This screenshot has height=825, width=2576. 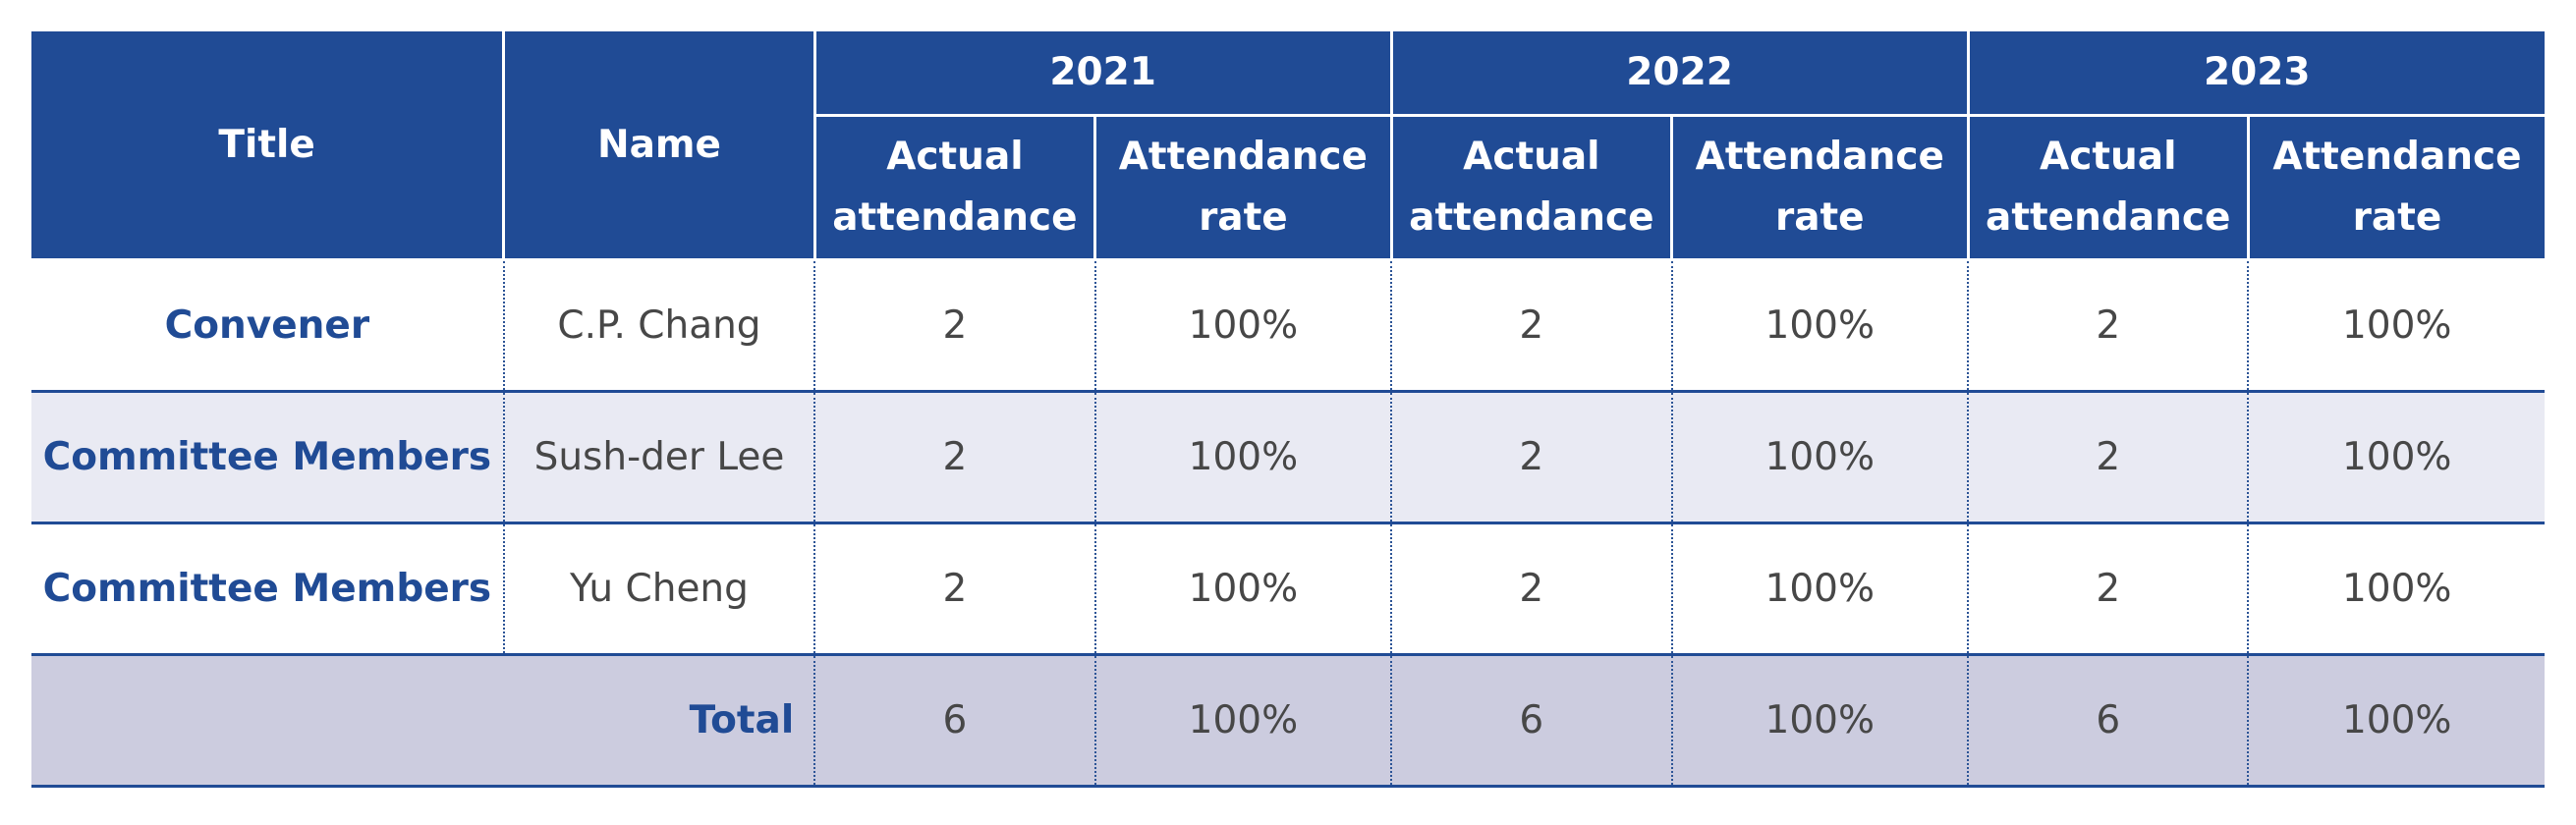 I want to click on year-header-2023: 2023, so click(x=2255, y=74).